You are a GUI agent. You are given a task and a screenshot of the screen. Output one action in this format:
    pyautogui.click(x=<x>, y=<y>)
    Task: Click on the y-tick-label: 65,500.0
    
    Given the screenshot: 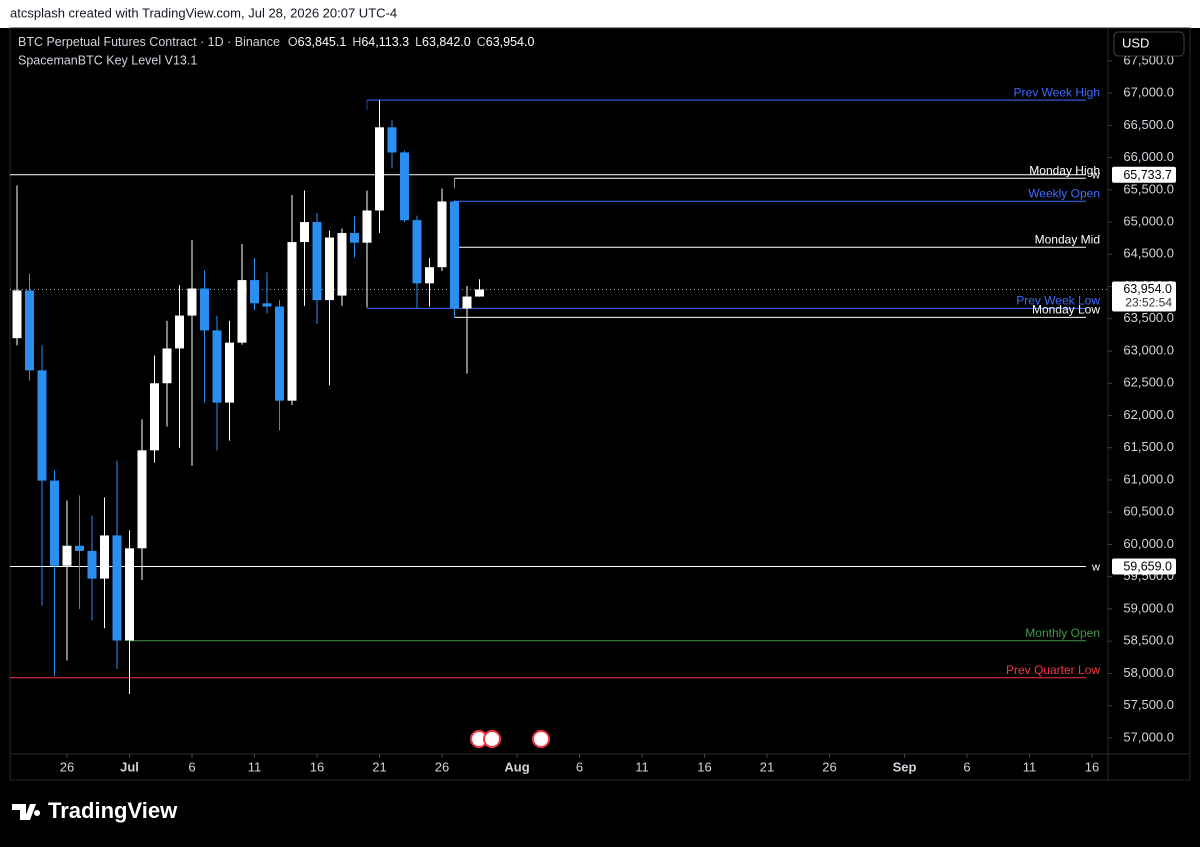 What is the action you would take?
    pyautogui.click(x=1148, y=188)
    